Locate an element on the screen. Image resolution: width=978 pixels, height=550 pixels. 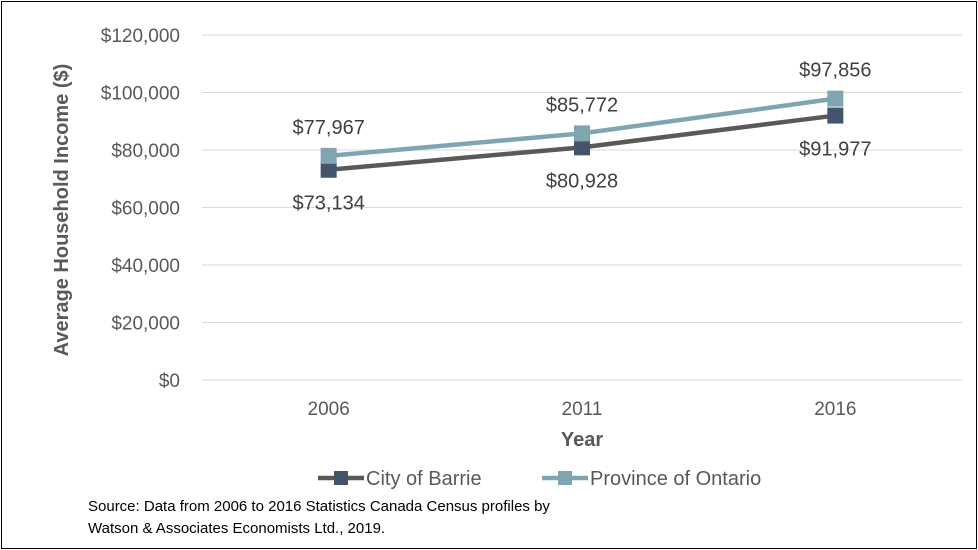
x-tick-label: 2011 is located at coordinates (582, 409).